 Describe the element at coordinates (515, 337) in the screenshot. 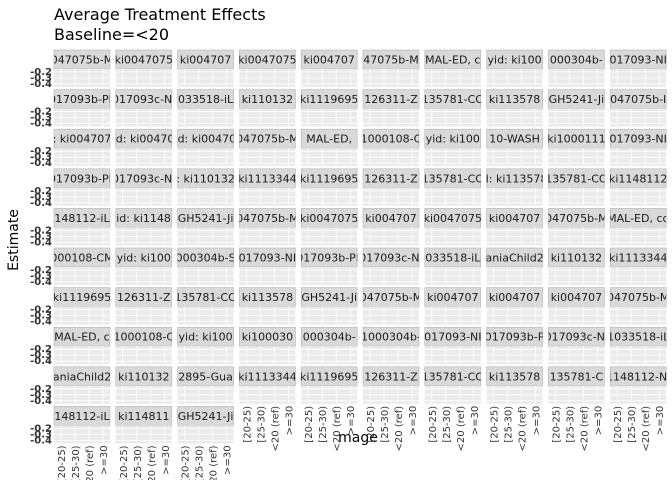

I see `facet-strip-label: 017093b-P` at that location.